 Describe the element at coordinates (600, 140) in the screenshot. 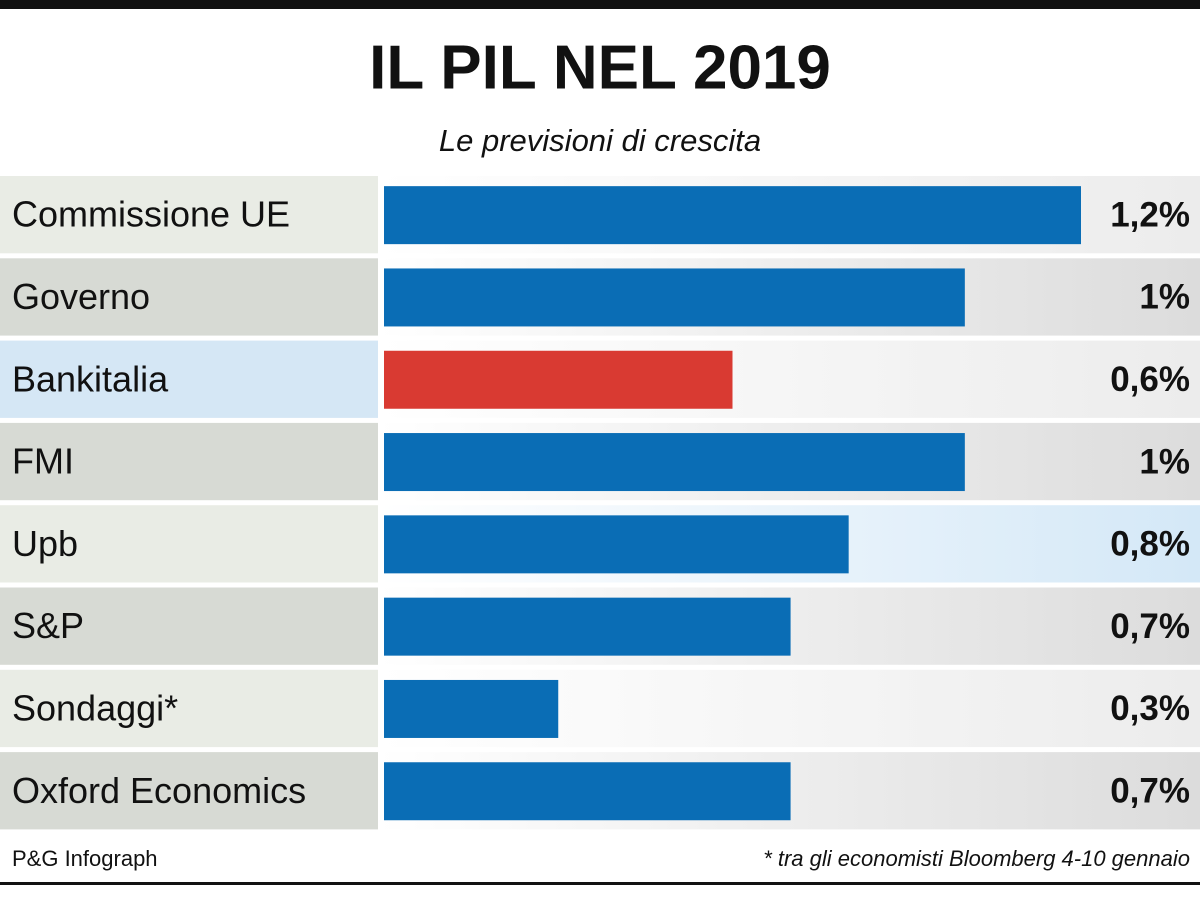

I see `chart-subtitle: Le previsioni di crescita` at that location.